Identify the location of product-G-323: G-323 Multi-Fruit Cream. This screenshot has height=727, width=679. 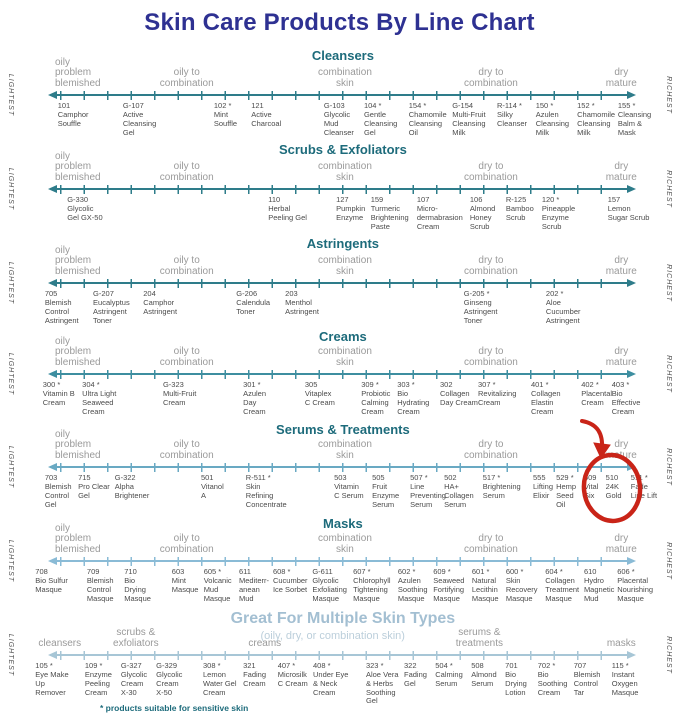
(179, 393).